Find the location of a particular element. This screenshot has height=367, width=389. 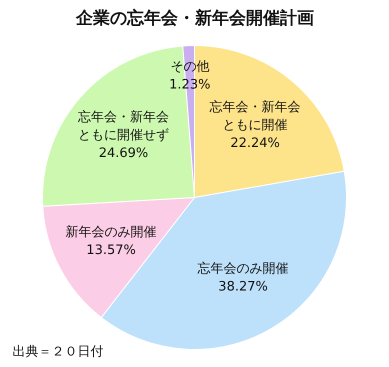

data-label: 13.57% is located at coordinates (111, 250).